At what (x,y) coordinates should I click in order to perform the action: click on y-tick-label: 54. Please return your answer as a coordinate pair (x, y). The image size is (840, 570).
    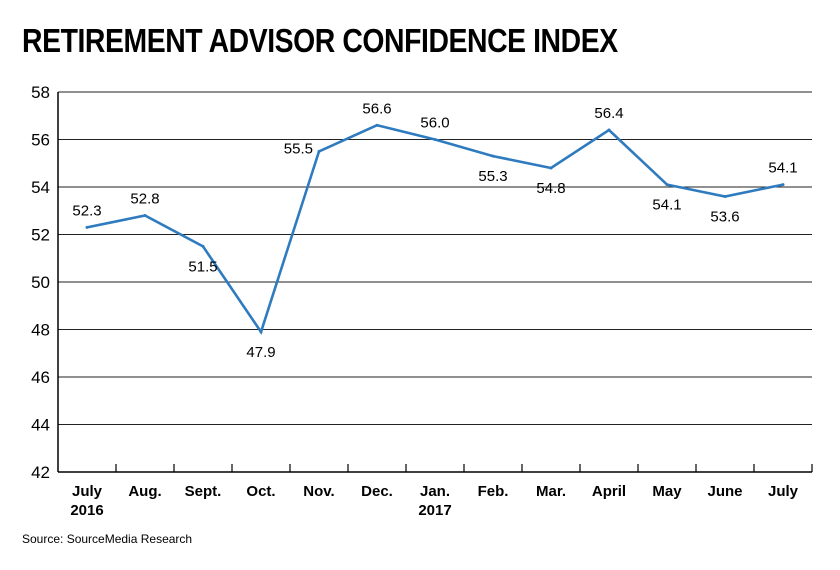
    Looking at the image, I should click on (40, 187).